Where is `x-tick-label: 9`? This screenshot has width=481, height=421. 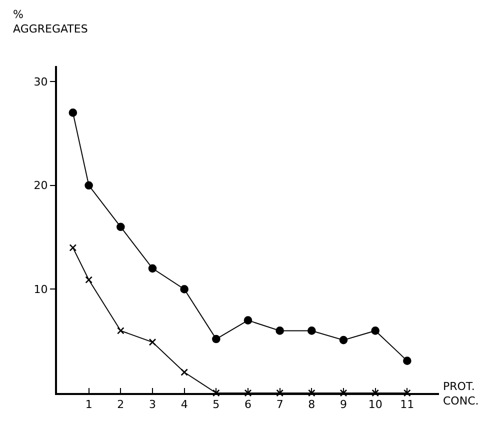
x-tick-label: 9 is located at coordinates (343, 405).